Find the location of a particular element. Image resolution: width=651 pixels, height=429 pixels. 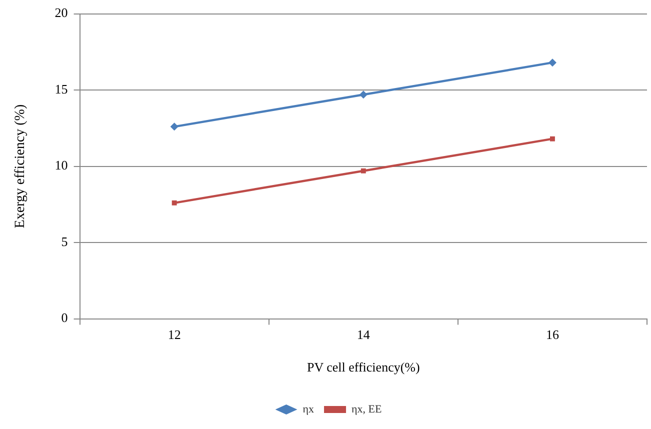

y-axis-title: Exergy efficiency (%) is located at coordinates (20, 166).